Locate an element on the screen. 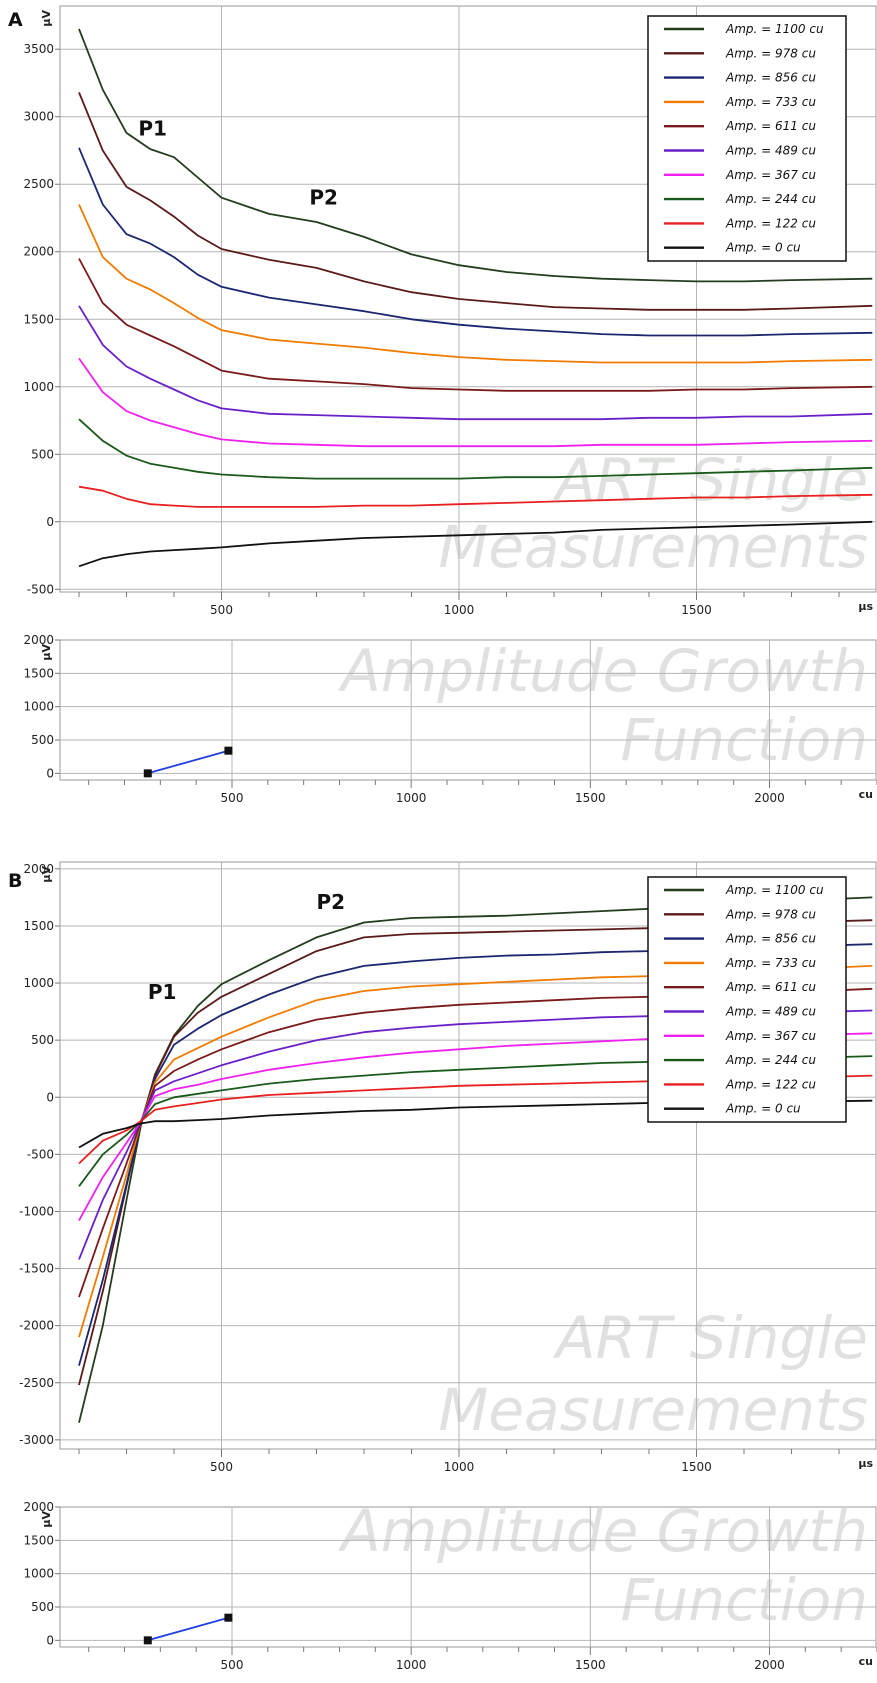 The width and height of the screenshot is (877, 1683). legend-box is located at coordinates (747, 138).